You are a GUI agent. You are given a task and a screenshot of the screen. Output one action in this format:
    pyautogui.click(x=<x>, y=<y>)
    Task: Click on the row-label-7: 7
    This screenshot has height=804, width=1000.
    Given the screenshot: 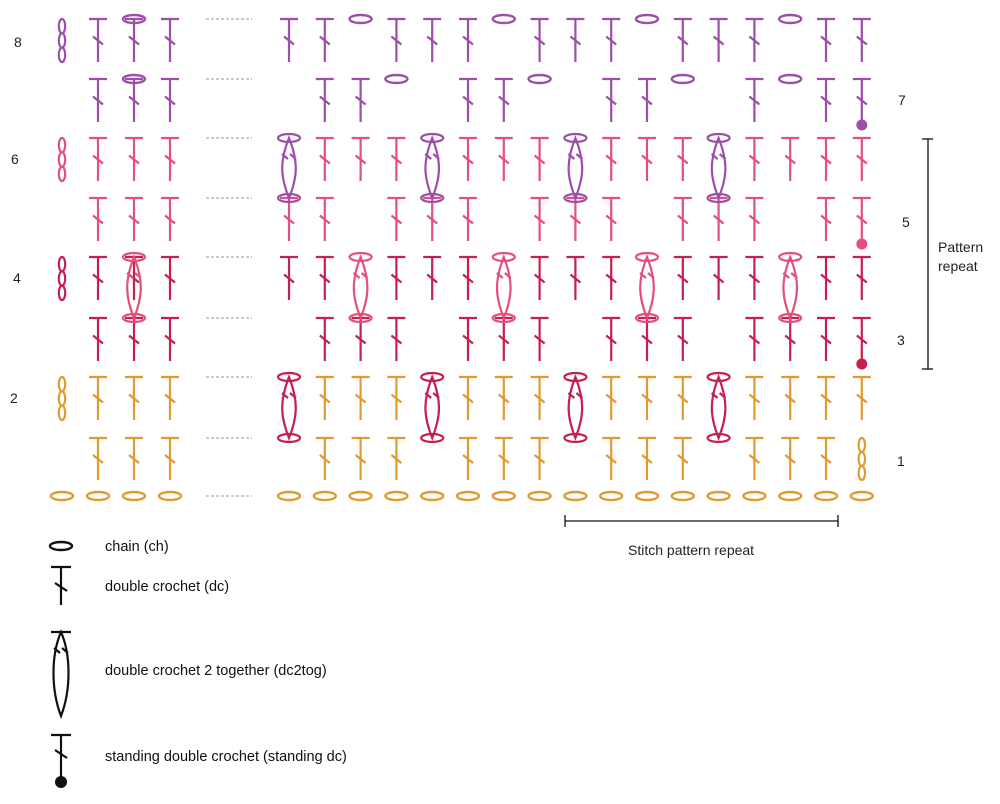 What is the action you would take?
    pyautogui.click(x=902, y=100)
    